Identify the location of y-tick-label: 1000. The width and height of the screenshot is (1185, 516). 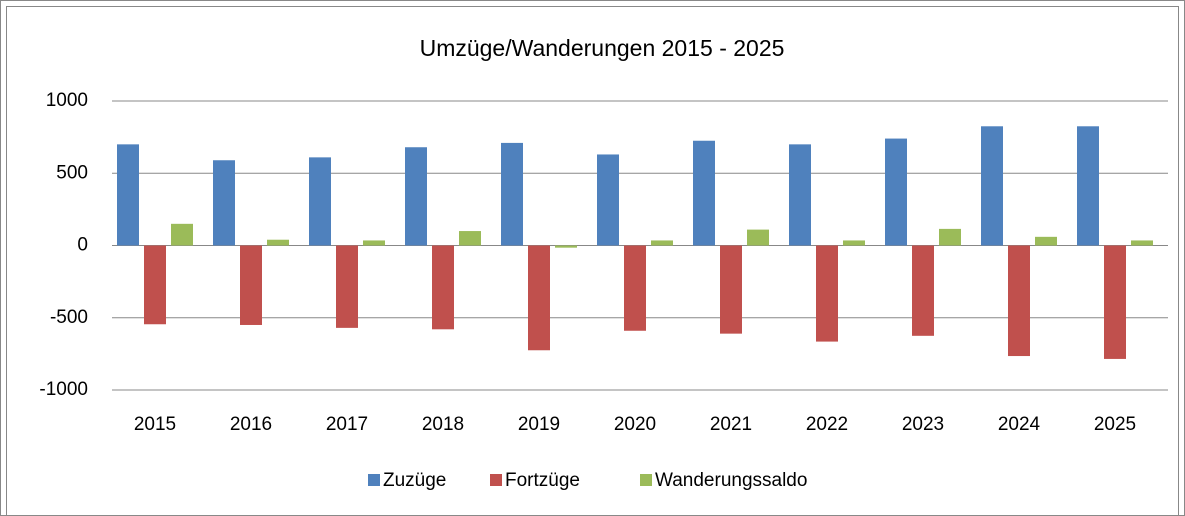
(67, 100).